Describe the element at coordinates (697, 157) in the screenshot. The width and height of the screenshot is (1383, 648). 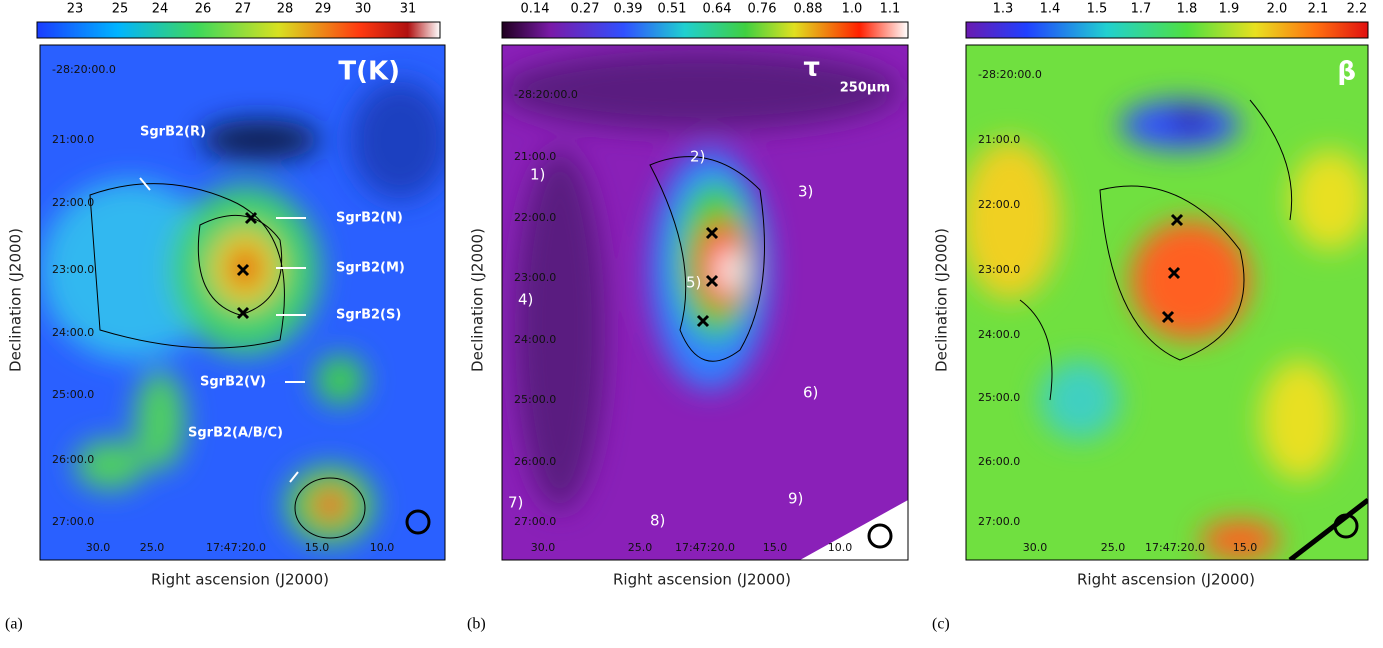
I see `annotation: 2)` at that location.